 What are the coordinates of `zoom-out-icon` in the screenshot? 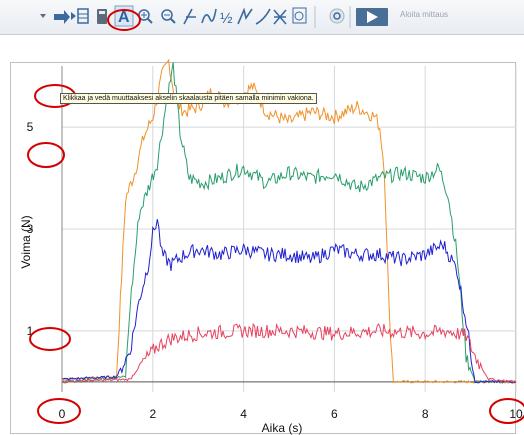 It's located at (168, 16).